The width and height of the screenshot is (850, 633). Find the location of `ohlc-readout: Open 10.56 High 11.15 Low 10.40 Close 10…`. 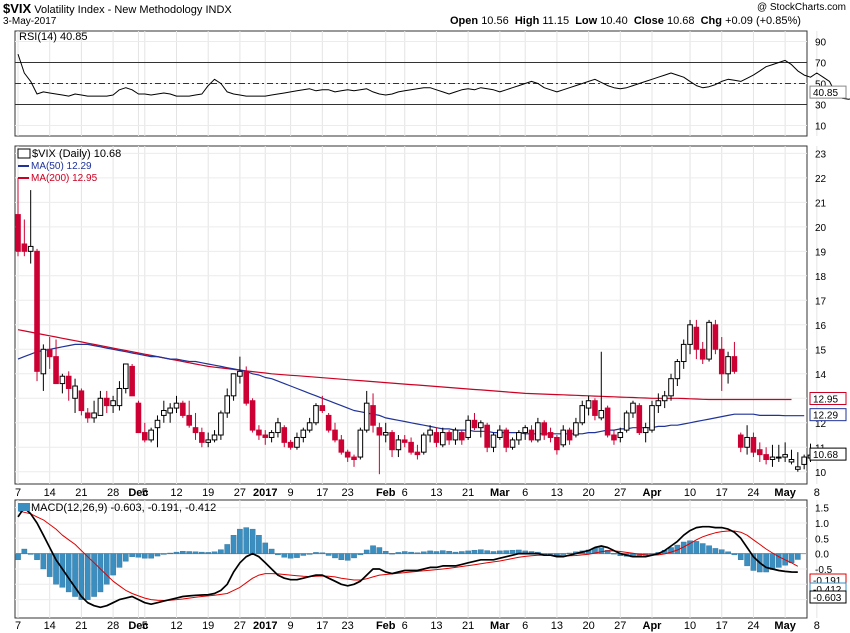

ohlc-readout: Open 10.56 High 11.15 Low 10.40 Close 10… is located at coordinates (625, 21).